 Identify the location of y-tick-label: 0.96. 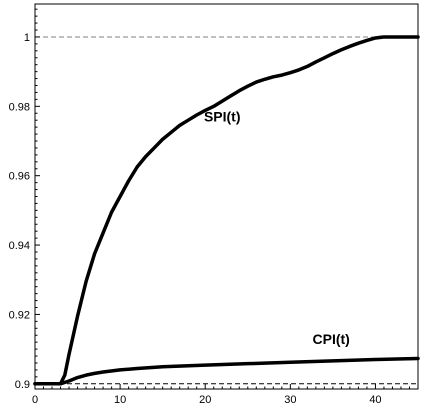
(19, 177).